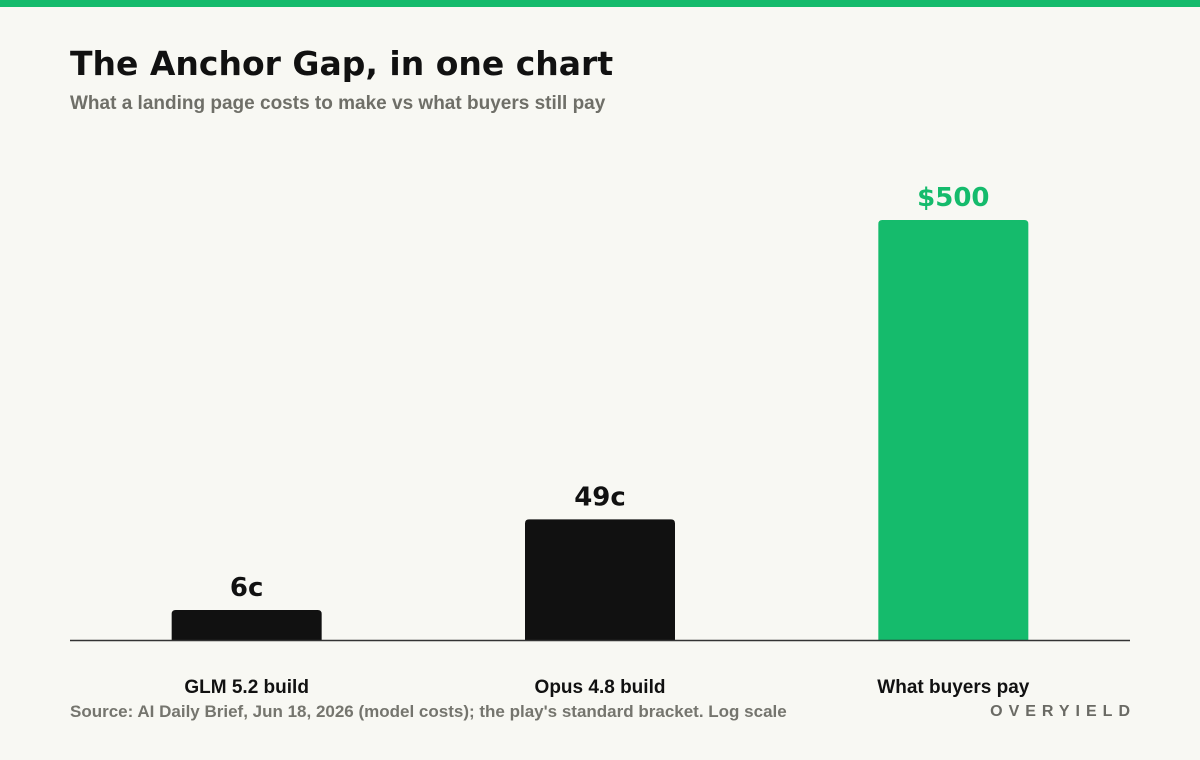 The image size is (1200, 760). Describe the element at coordinates (342, 63) in the screenshot. I see `chart-title: The Anchor Gap, in one chart` at that location.